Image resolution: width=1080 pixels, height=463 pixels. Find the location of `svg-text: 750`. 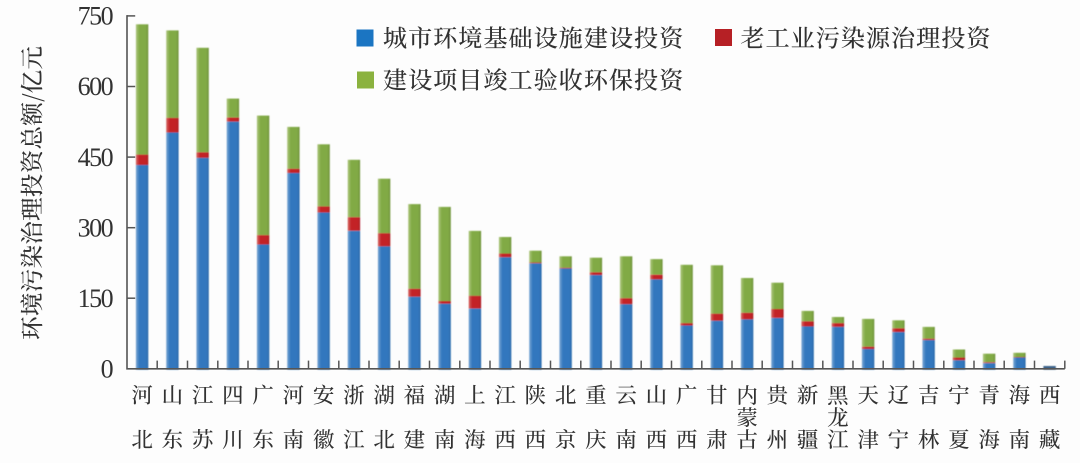

svg-text: 750 is located at coordinates (96, 16).